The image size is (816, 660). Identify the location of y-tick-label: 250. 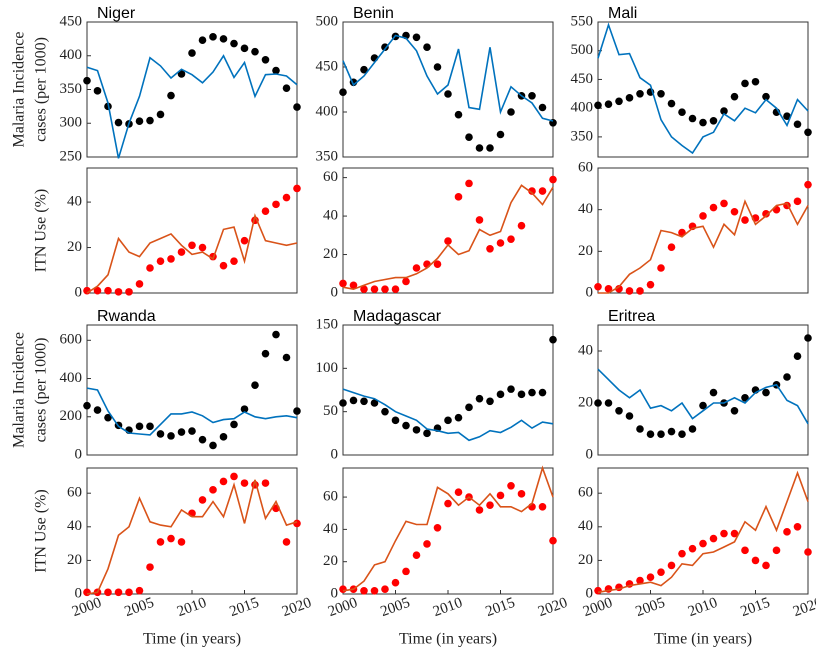
(71, 156).